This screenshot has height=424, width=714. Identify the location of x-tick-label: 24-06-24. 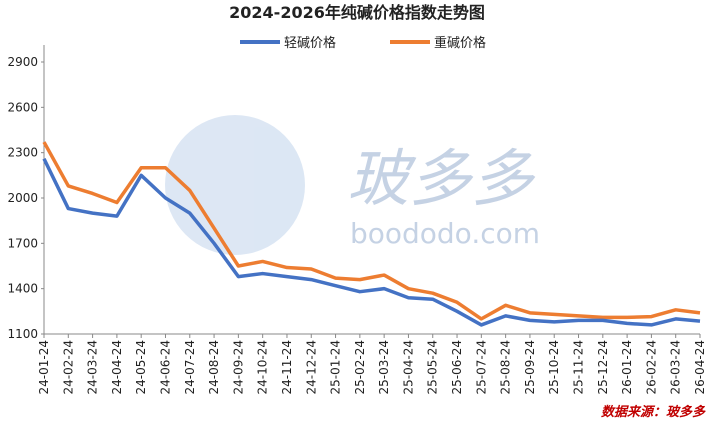
(165, 367).